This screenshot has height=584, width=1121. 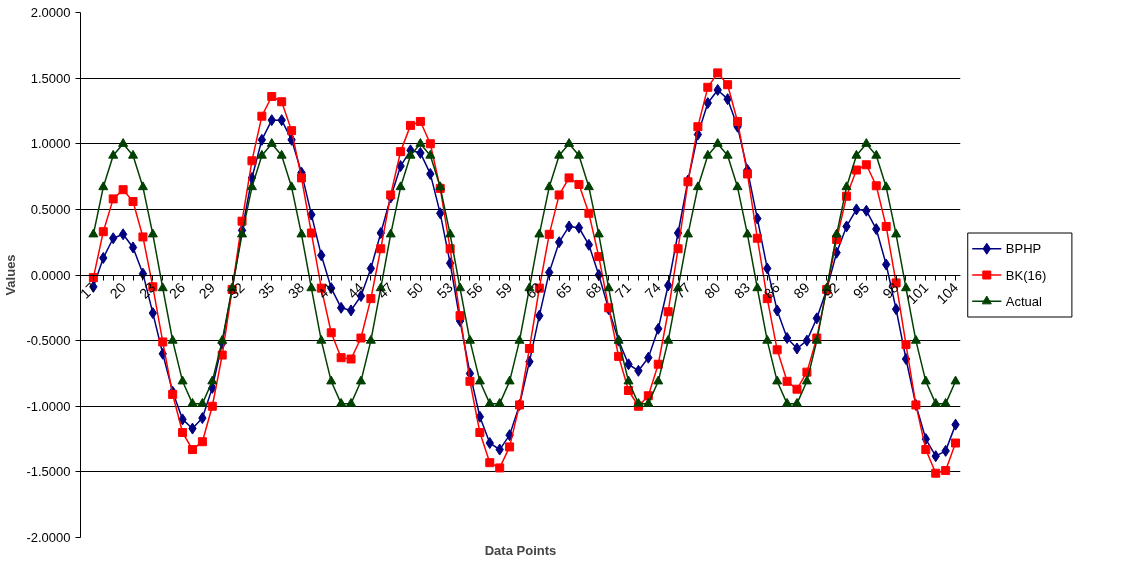 I want to click on x-tick-label: 86, so click(x=771, y=290).